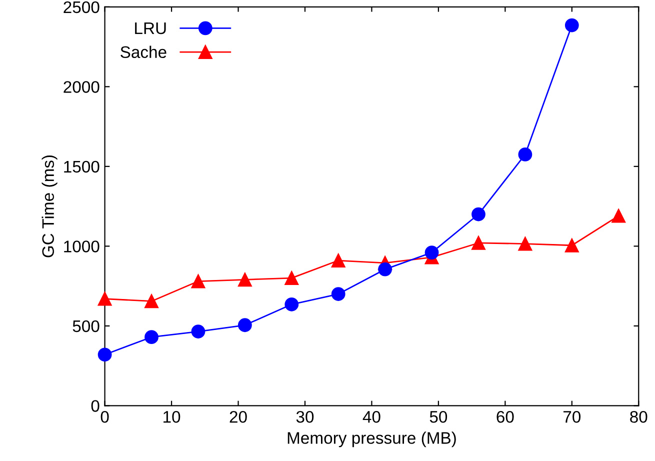  Describe the element at coordinates (95, 406) in the screenshot. I see `y-tick-label: 0` at that location.